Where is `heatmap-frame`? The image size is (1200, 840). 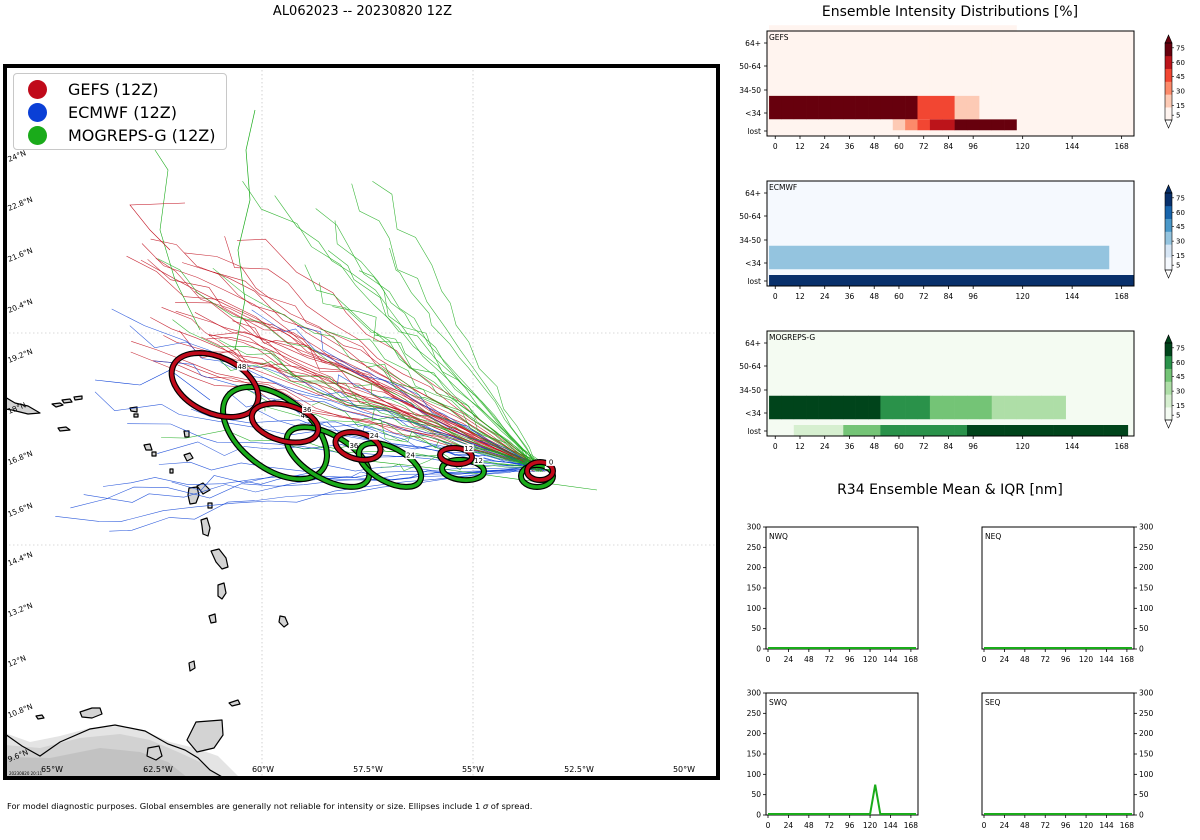
heatmap-frame is located at coordinates (950, 233).